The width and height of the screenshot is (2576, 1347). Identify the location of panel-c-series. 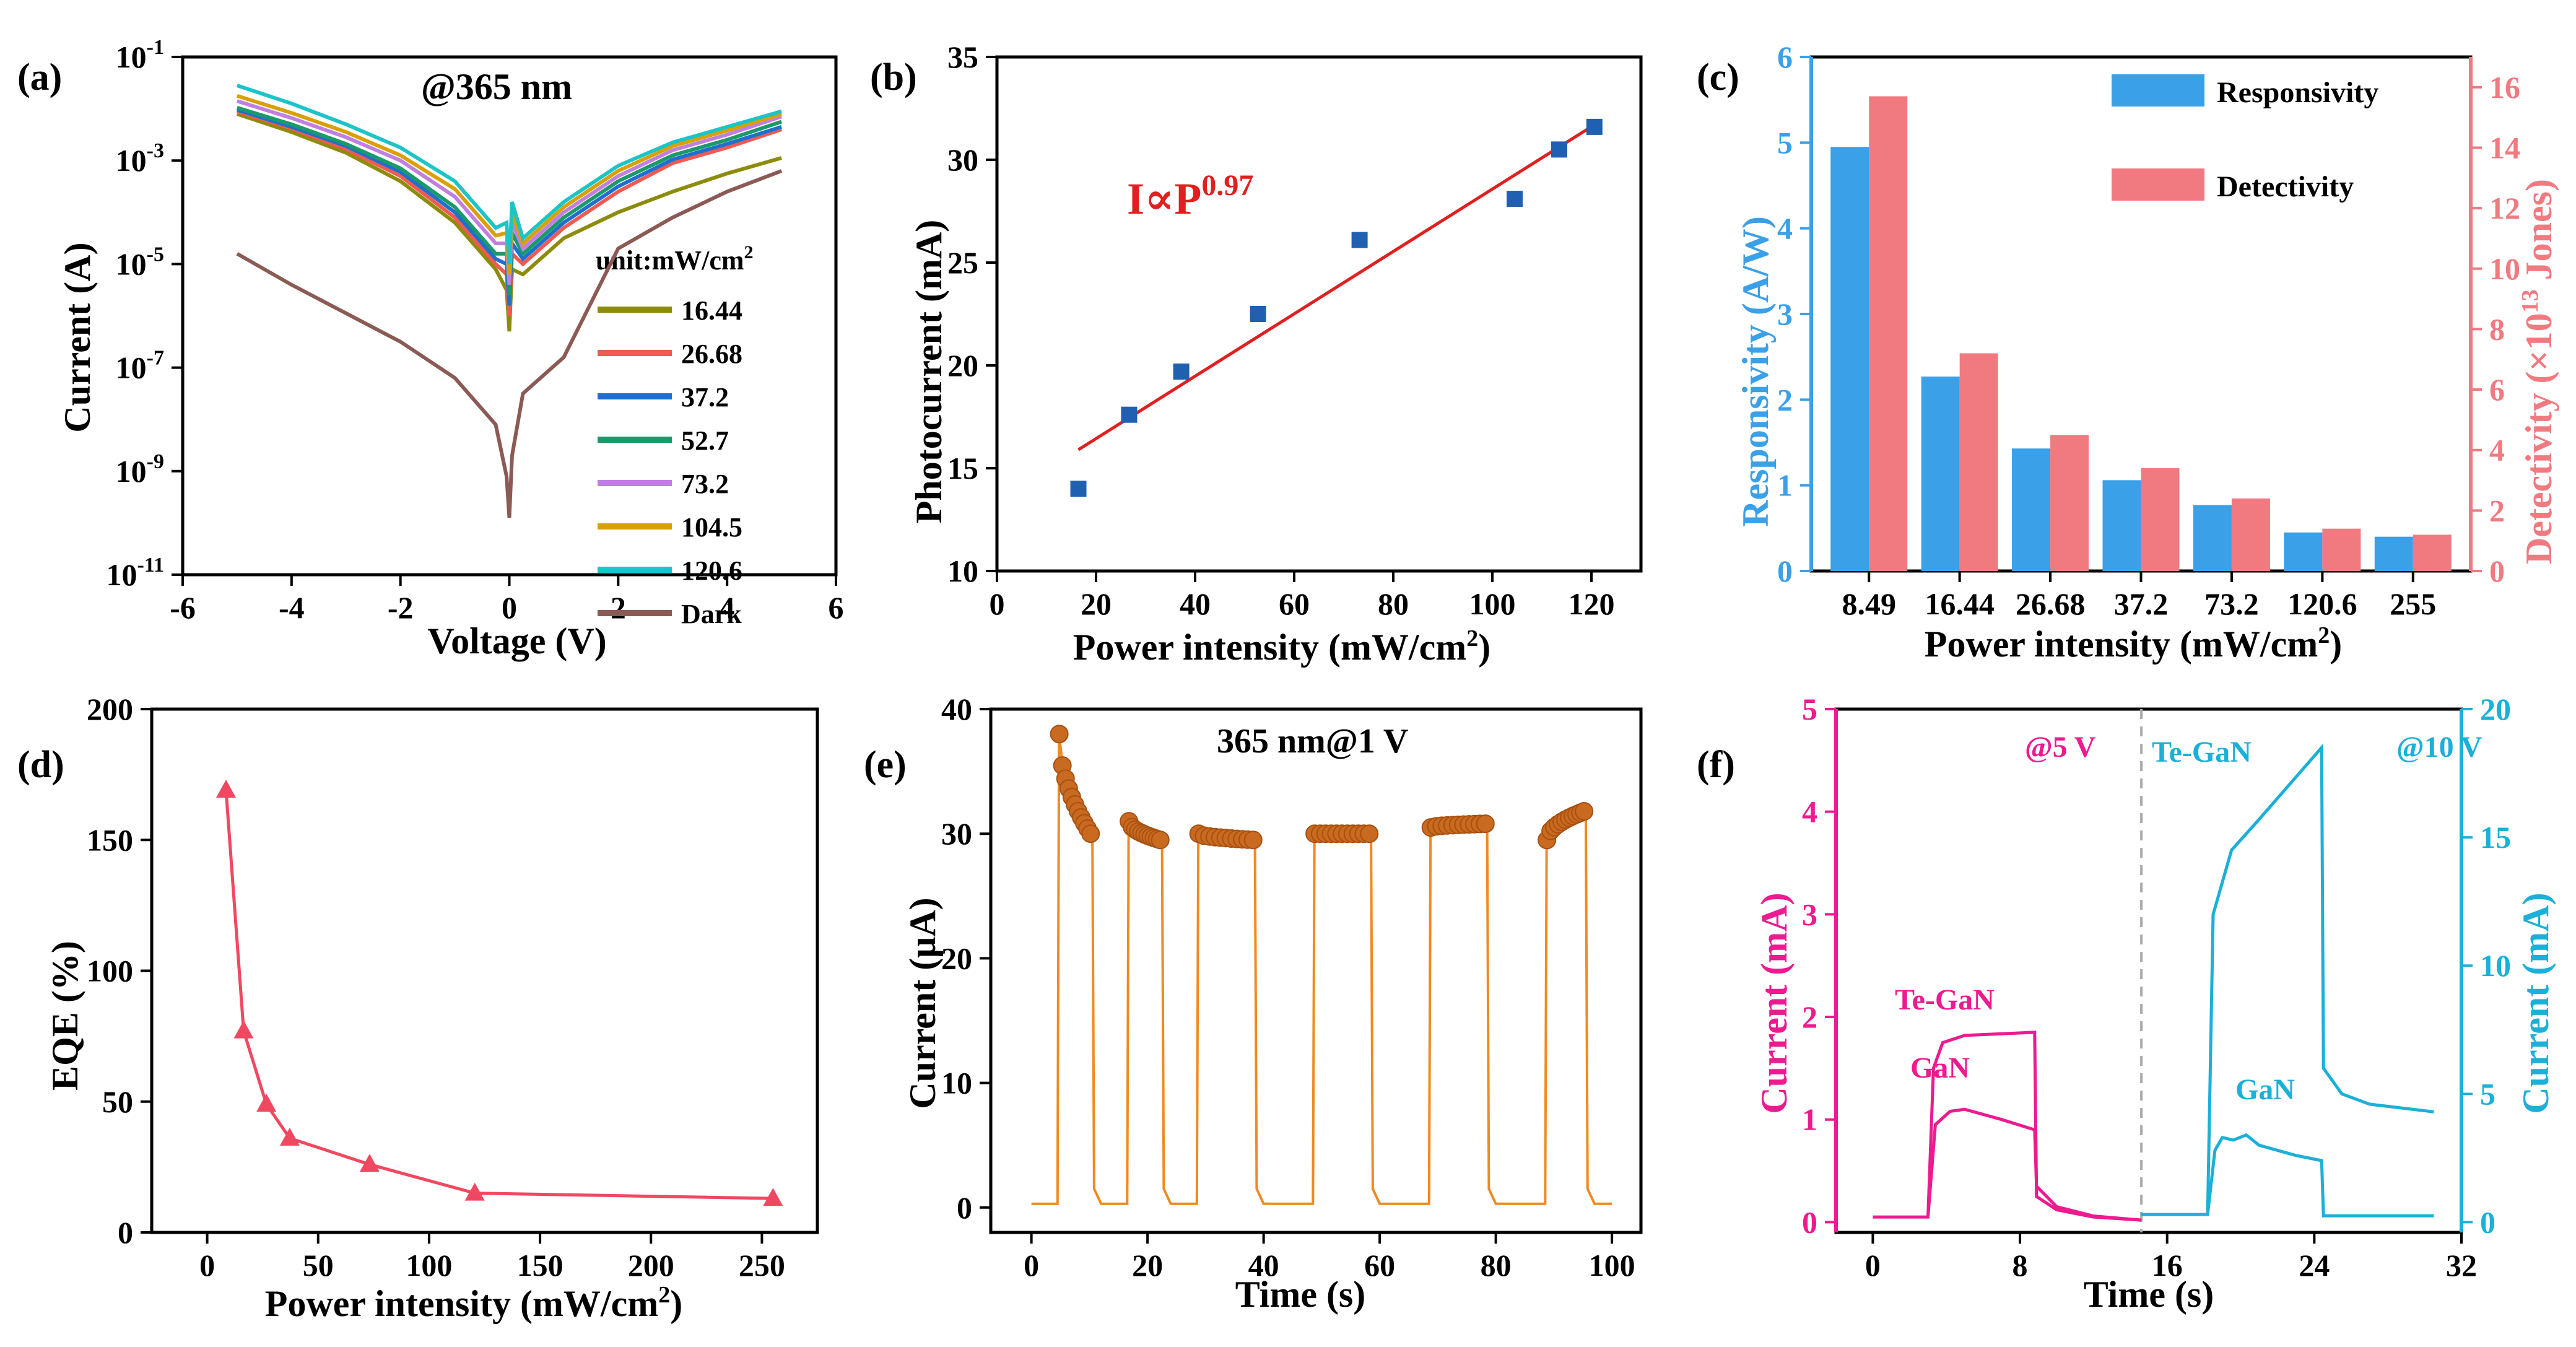
(2141, 333).